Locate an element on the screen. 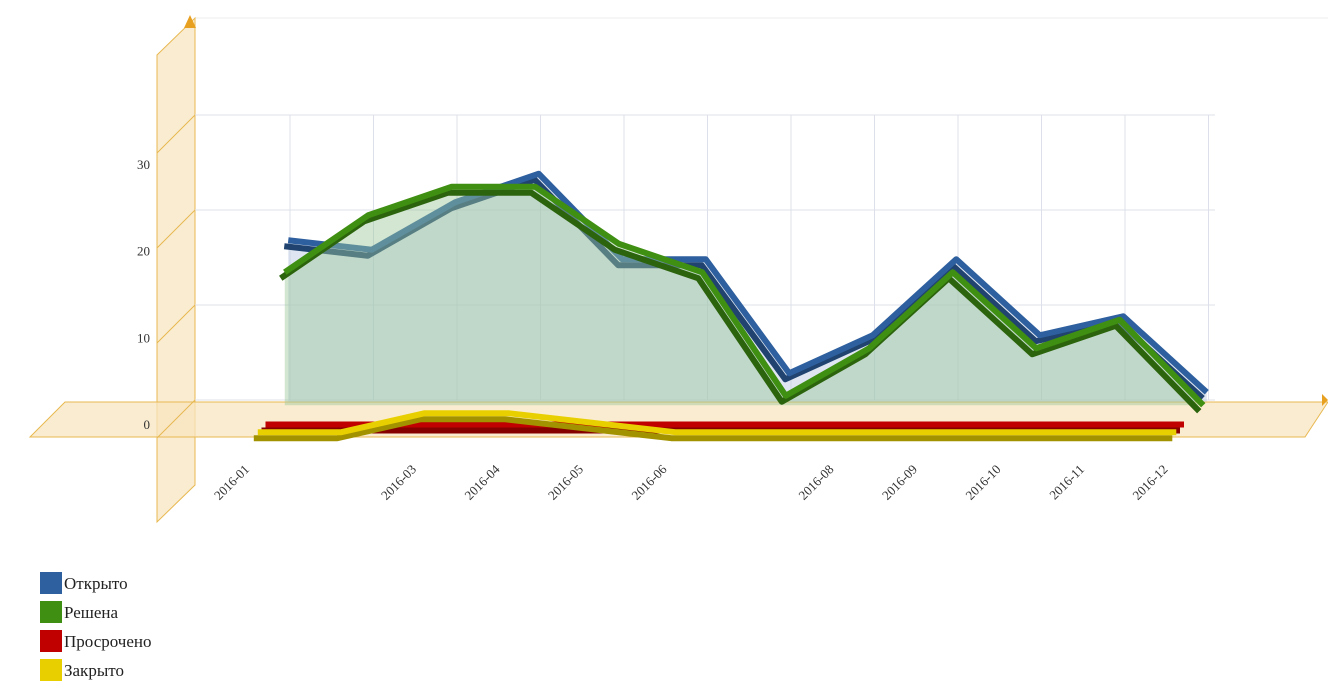 The width and height of the screenshot is (1328, 693). x-axis-arrow is located at coordinates (1325, 400).